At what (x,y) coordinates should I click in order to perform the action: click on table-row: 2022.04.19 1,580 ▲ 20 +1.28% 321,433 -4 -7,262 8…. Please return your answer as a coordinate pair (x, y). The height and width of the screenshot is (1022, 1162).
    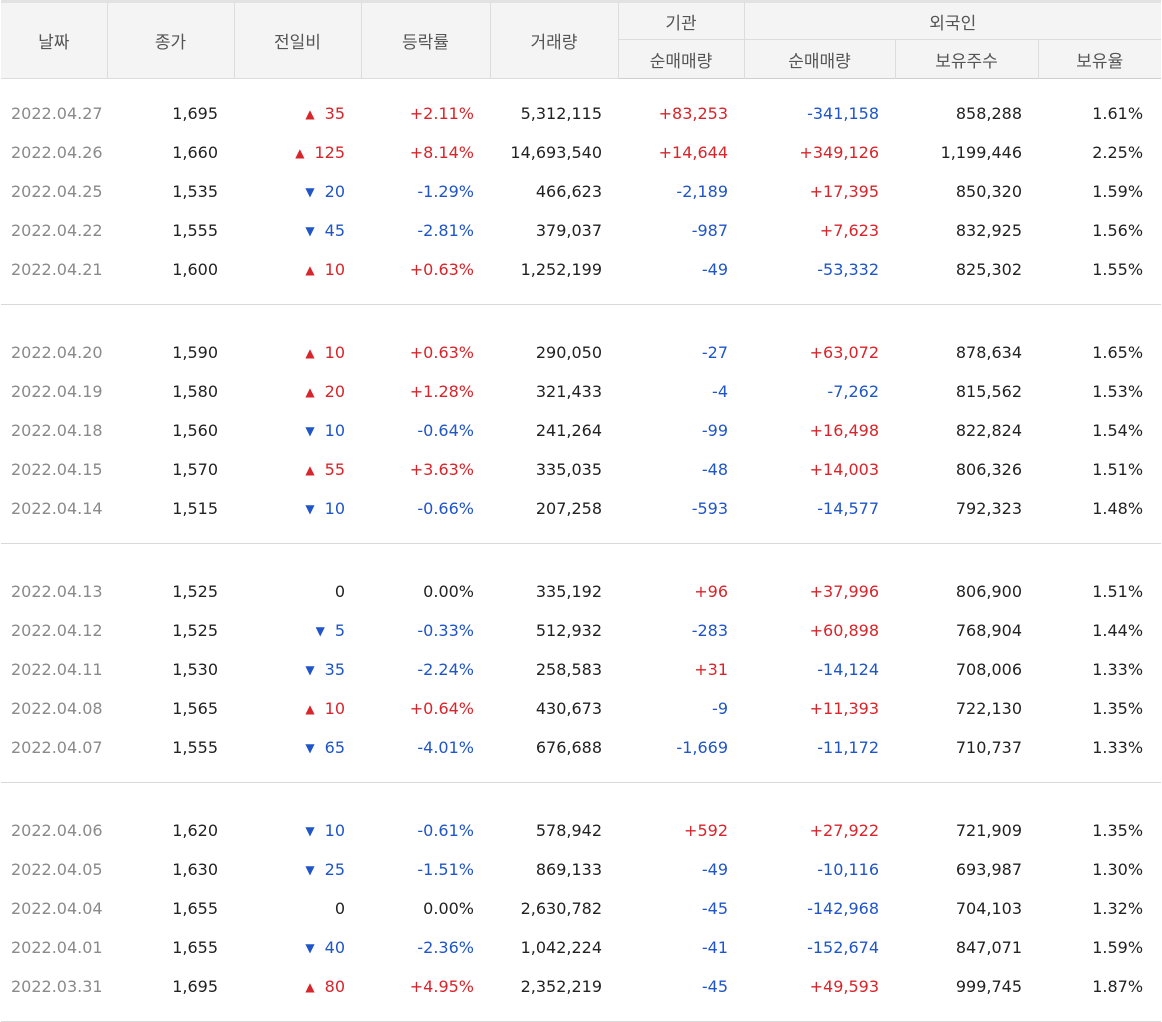
    Looking at the image, I should click on (581, 391).